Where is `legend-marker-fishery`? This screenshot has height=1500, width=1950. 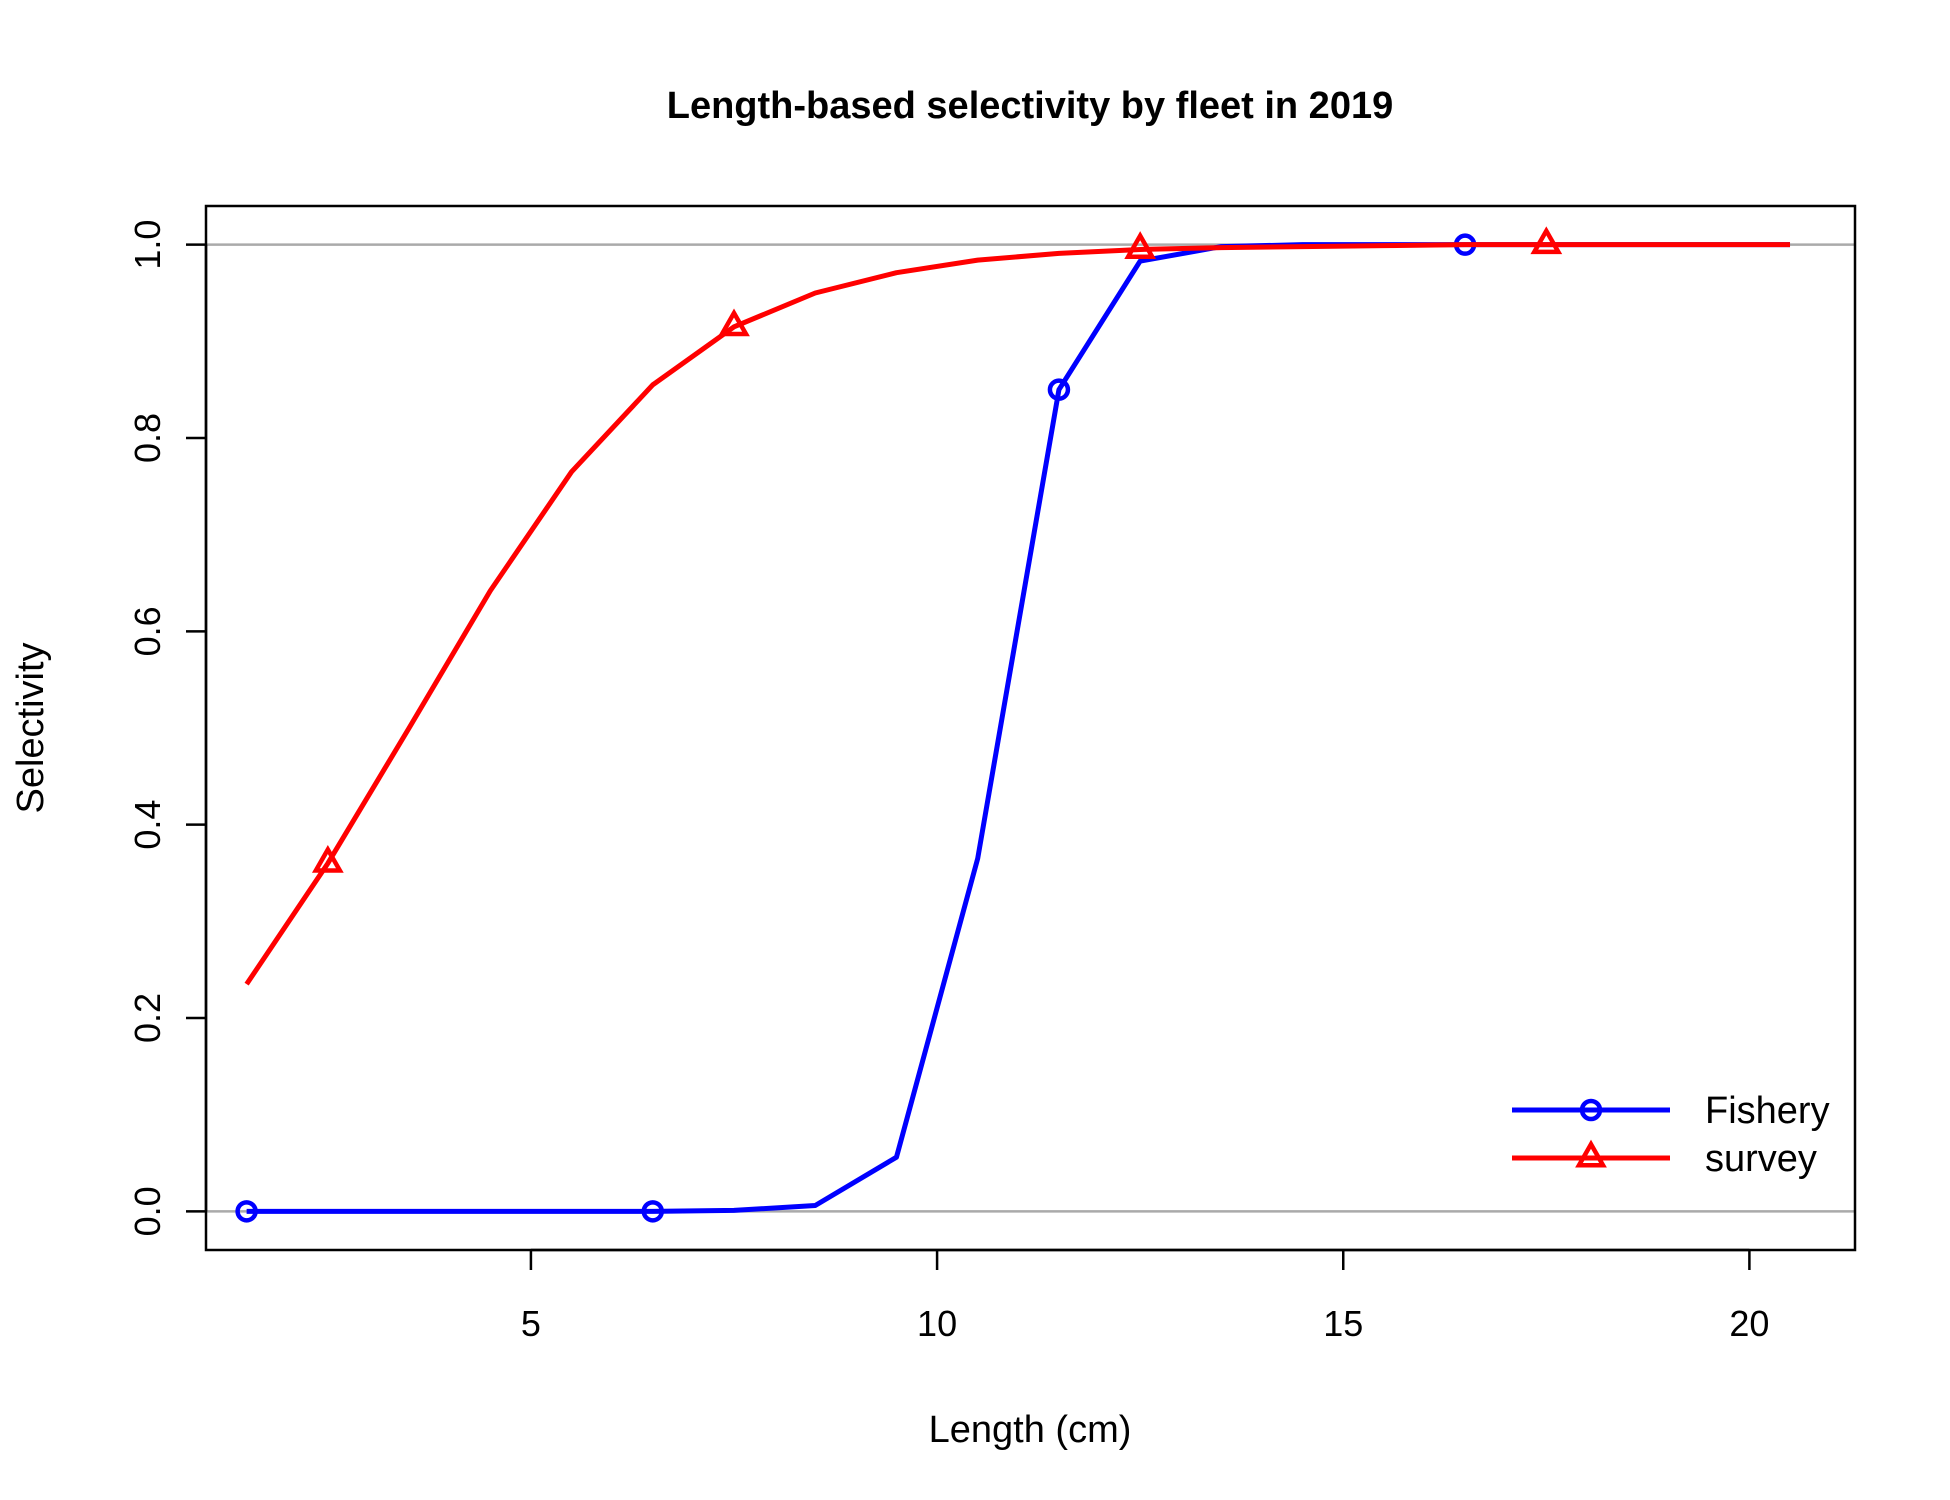 legend-marker-fishery is located at coordinates (1591, 1110).